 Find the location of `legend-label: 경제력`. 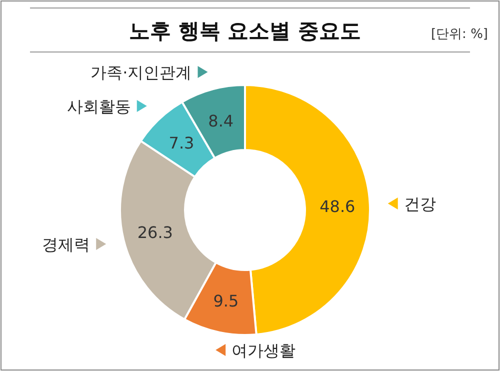

legend-label: 경제력 is located at coordinates (66, 244).